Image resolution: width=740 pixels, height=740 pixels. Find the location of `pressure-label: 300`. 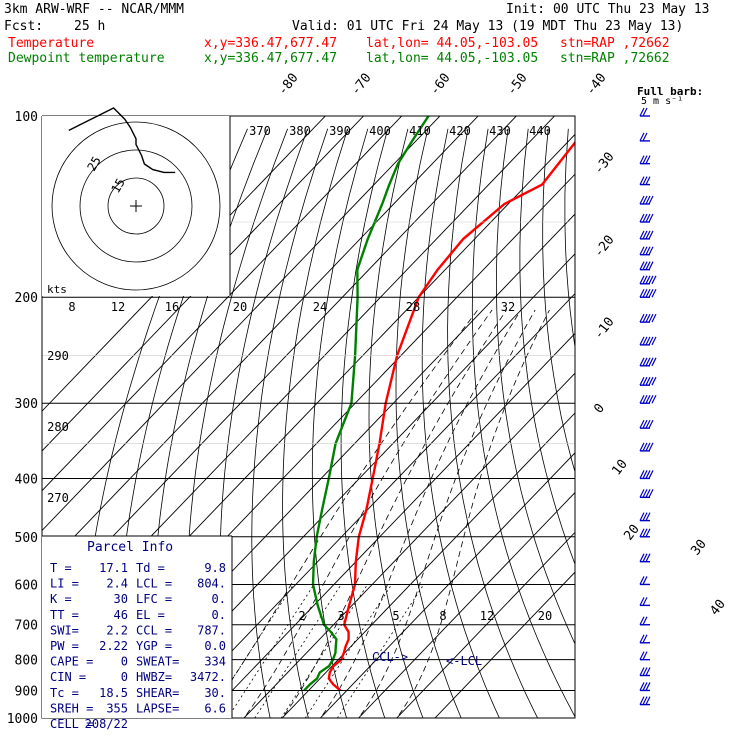

pressure-label: 300 is located at coordinates (26, 404).